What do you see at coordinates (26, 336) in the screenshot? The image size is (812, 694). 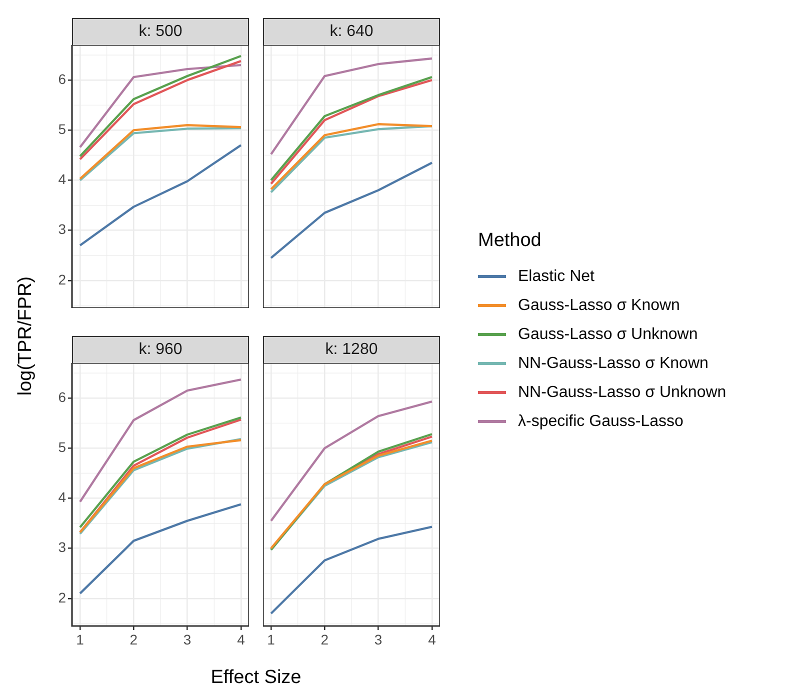 I see `y-axis-title: log(TPR/FPR)` at bounding box center [26, 336].